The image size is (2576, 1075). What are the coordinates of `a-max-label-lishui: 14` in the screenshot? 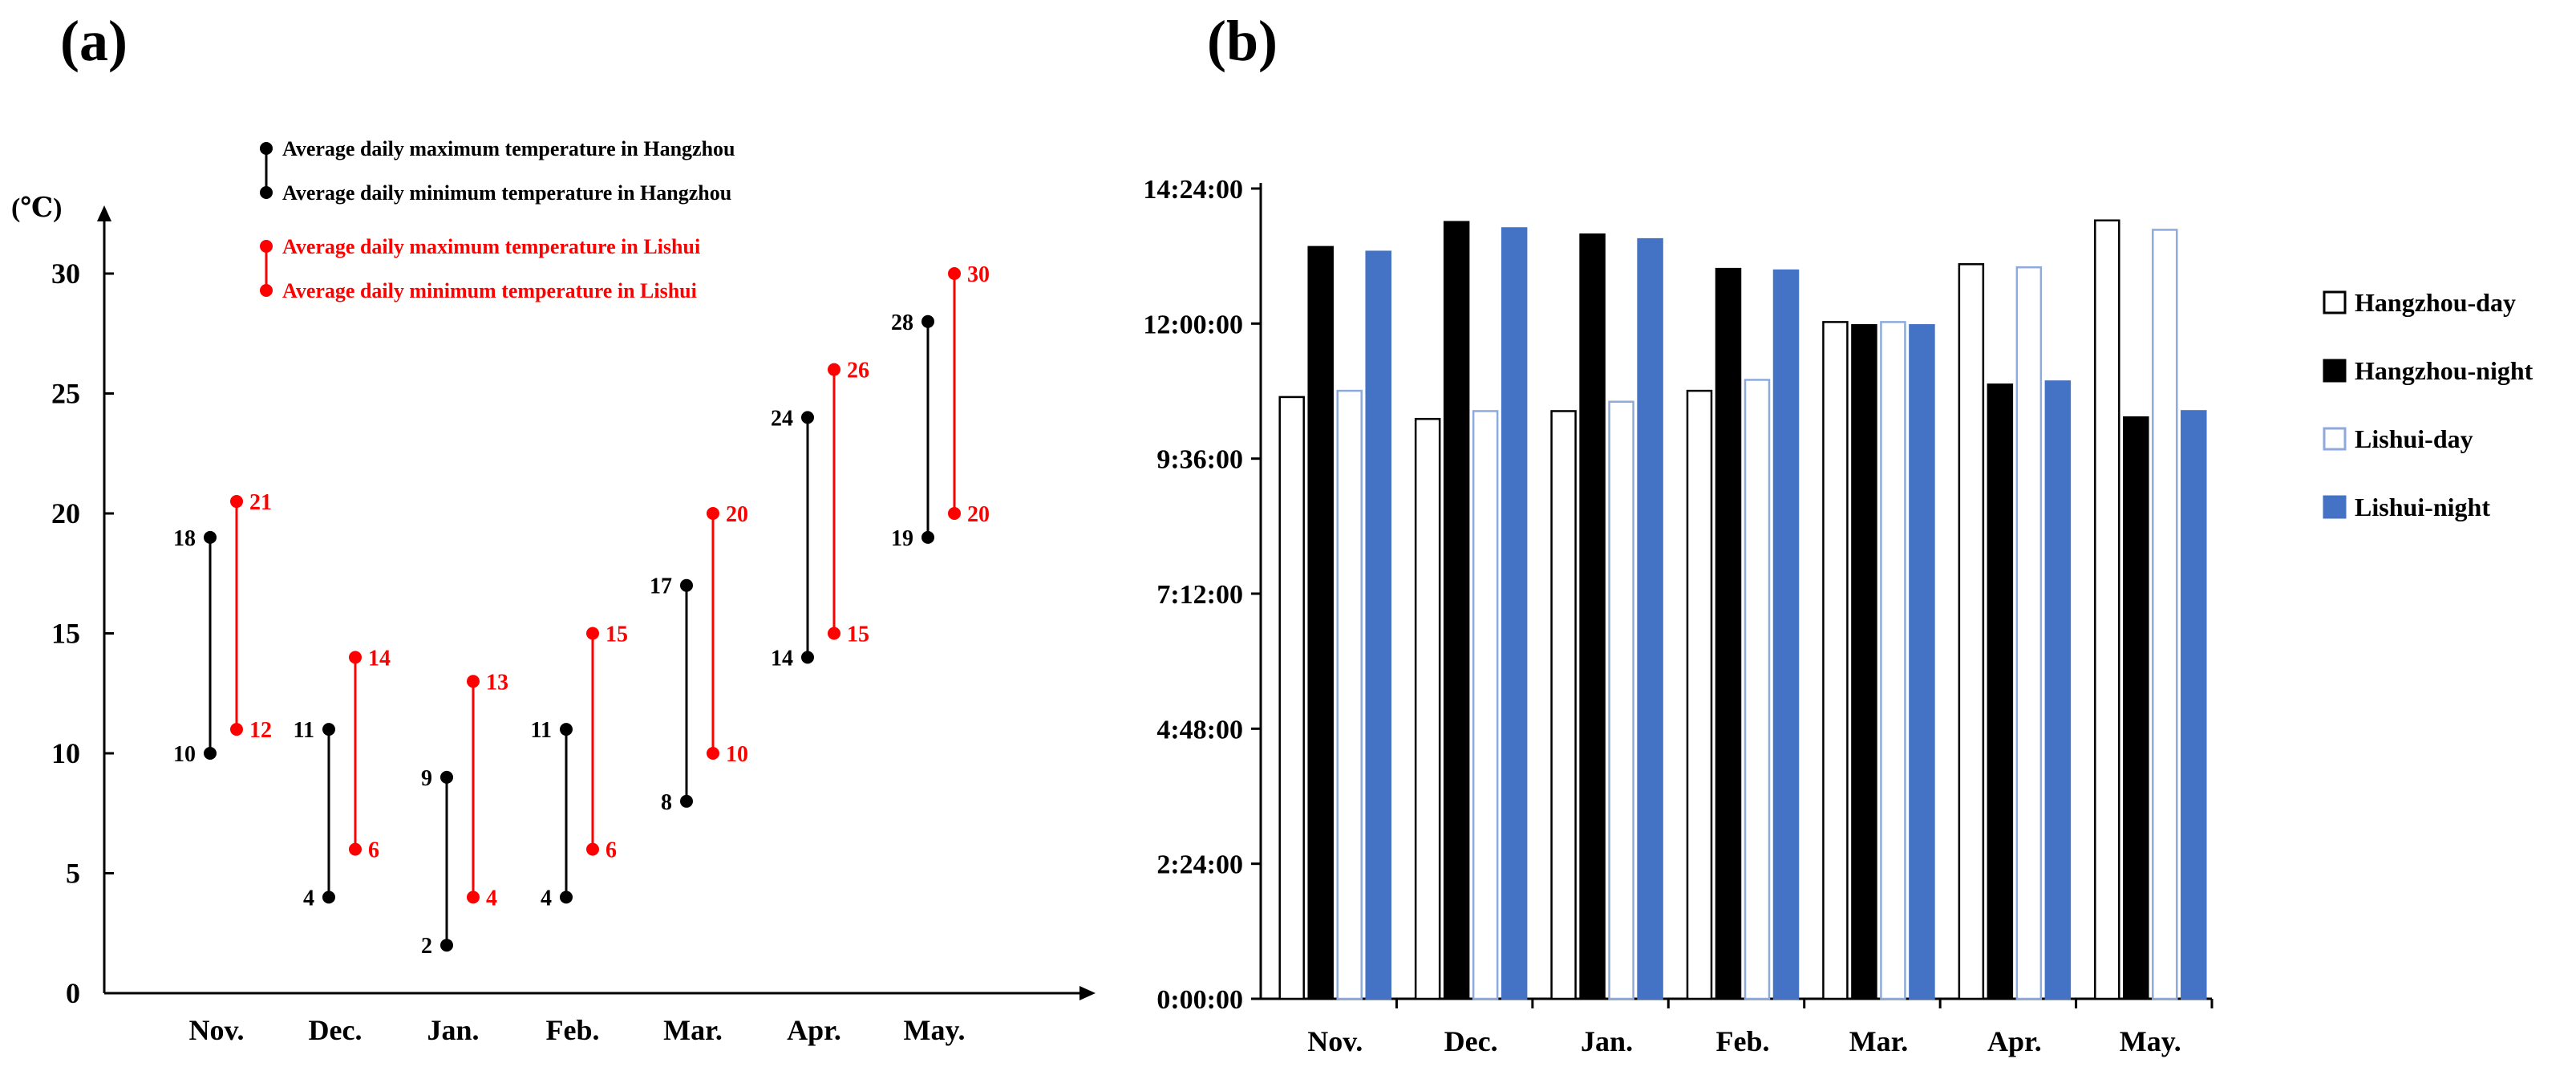 It's located at (379, 658).